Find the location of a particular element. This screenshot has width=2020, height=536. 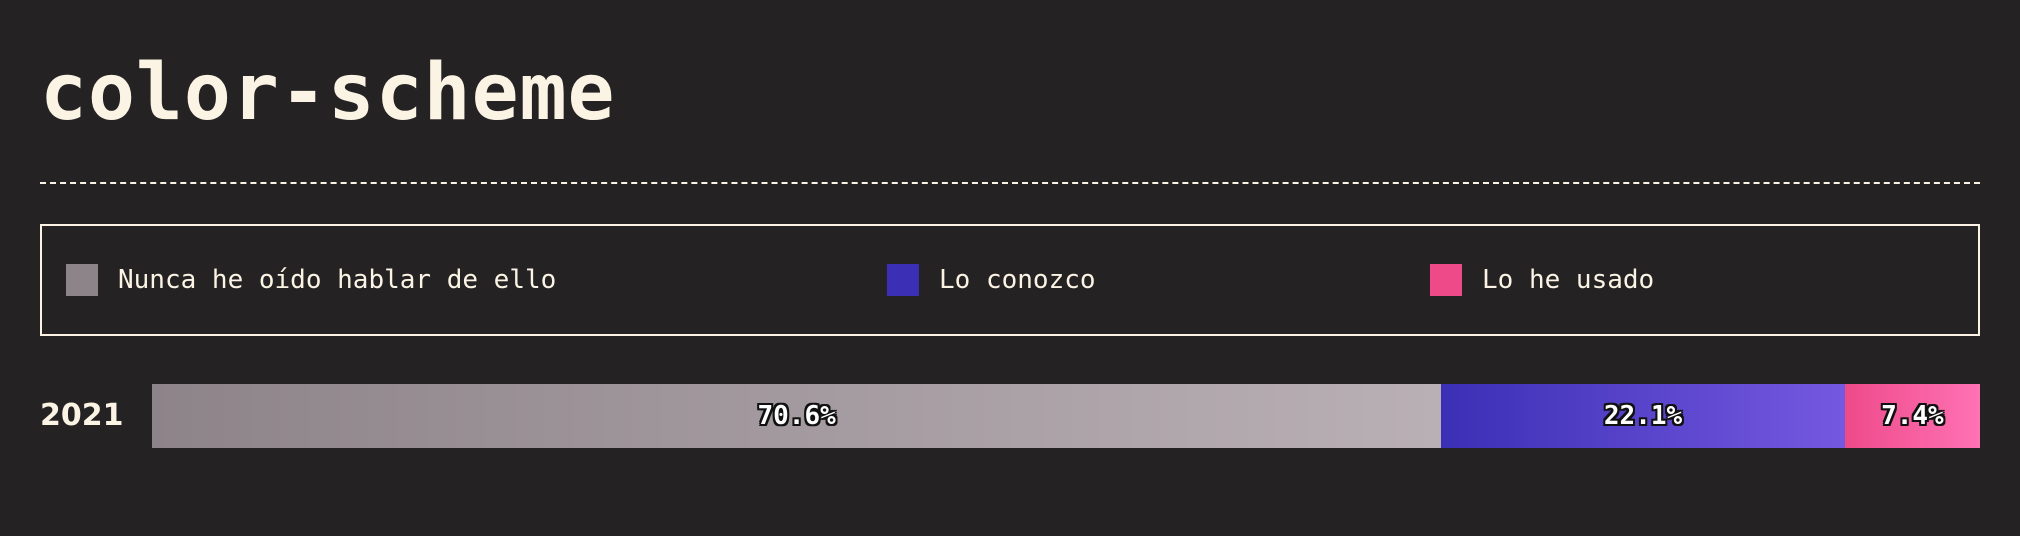

bar-segment-3: 7.4% is located at coordinates (1912, 416).